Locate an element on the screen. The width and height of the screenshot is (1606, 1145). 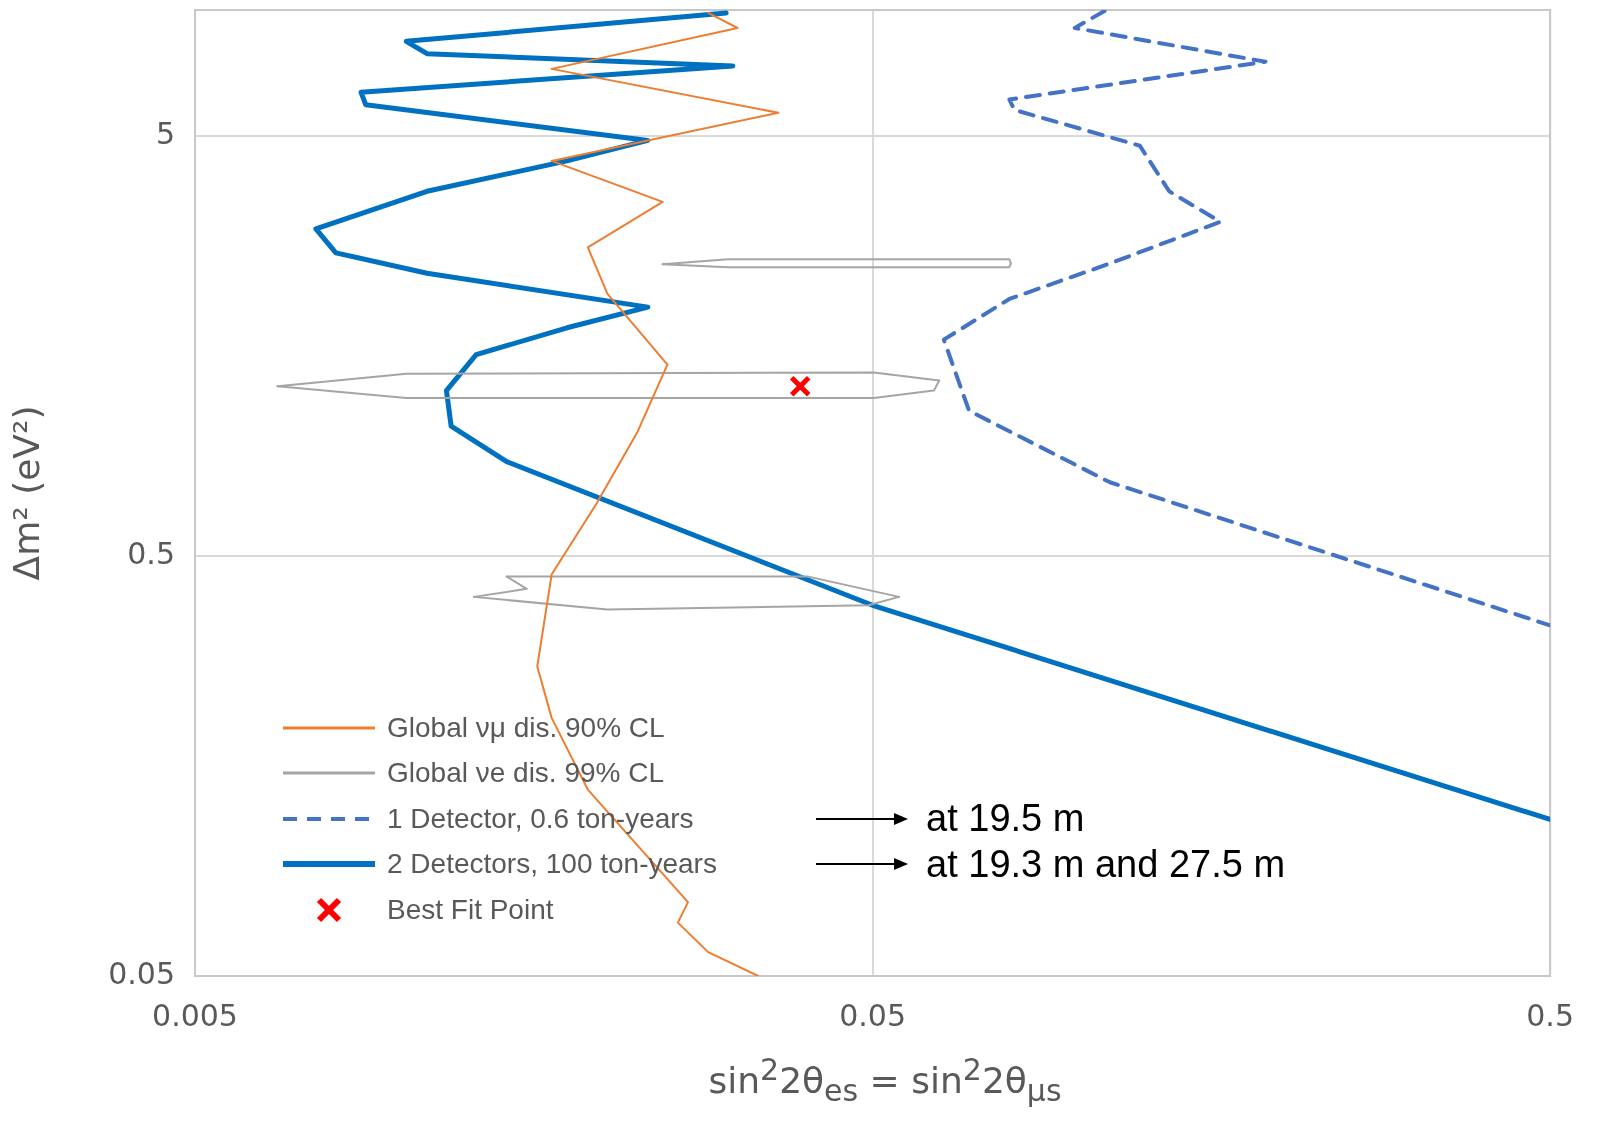
annotation: at 19.5 m is located at coordinates (1005, 819).